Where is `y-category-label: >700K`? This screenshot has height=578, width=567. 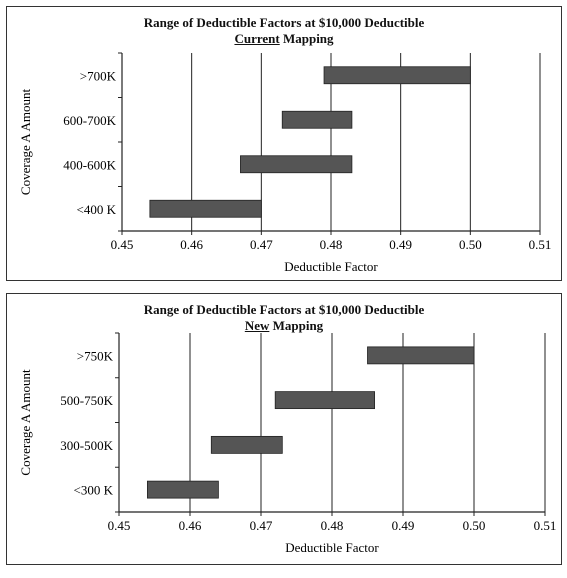 y-category-label: >700K is located at coordinates (98, 75).